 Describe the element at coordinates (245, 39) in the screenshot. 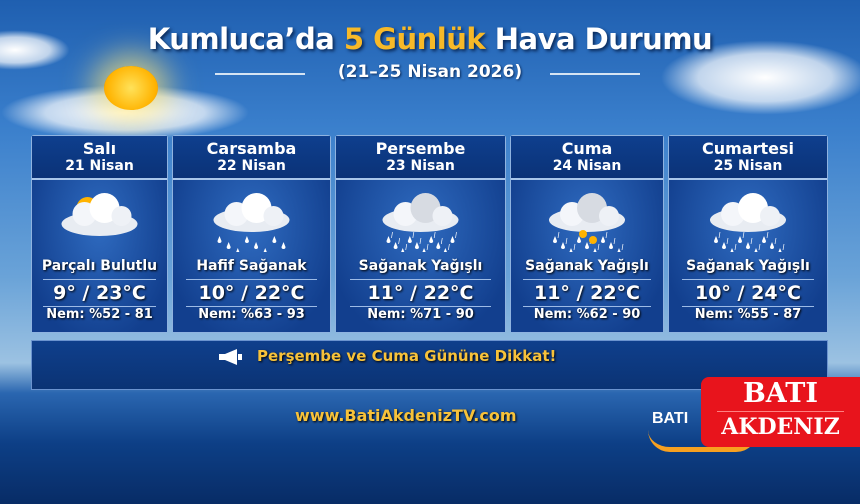

I see `title-prefix: Kumluca’da` at that location.